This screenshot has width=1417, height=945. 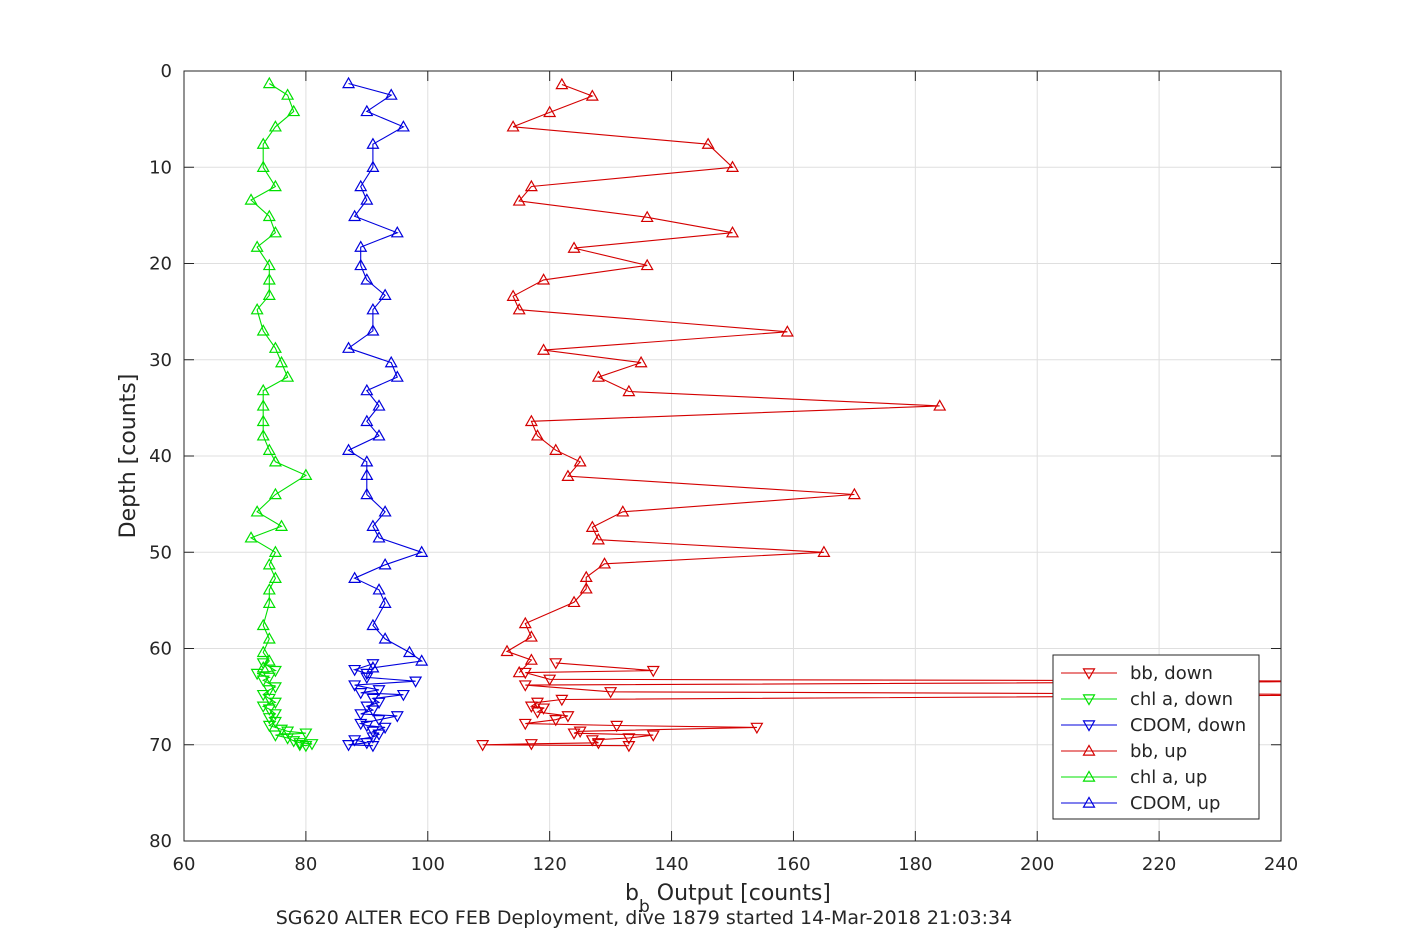 I want to click on x-tick-label: 80, so click(x=305, y=864).